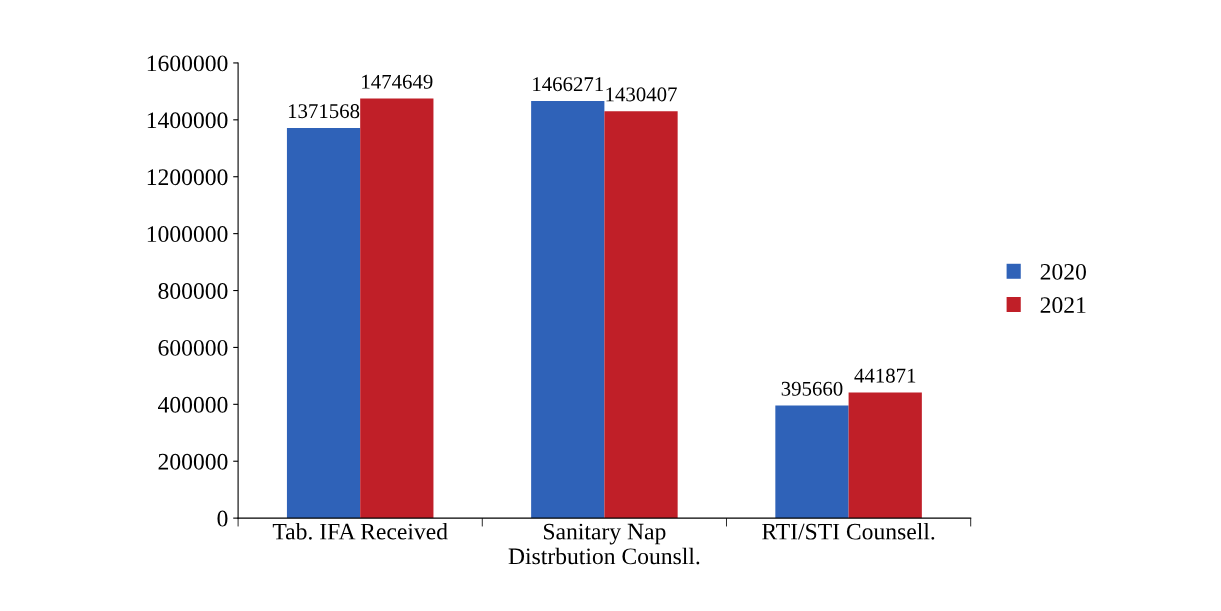  What do you see at coordinates (360, 531) in the screenshot?
I see `x-tick-label: Tab. IFA Received` at bounding box center [360, 531].